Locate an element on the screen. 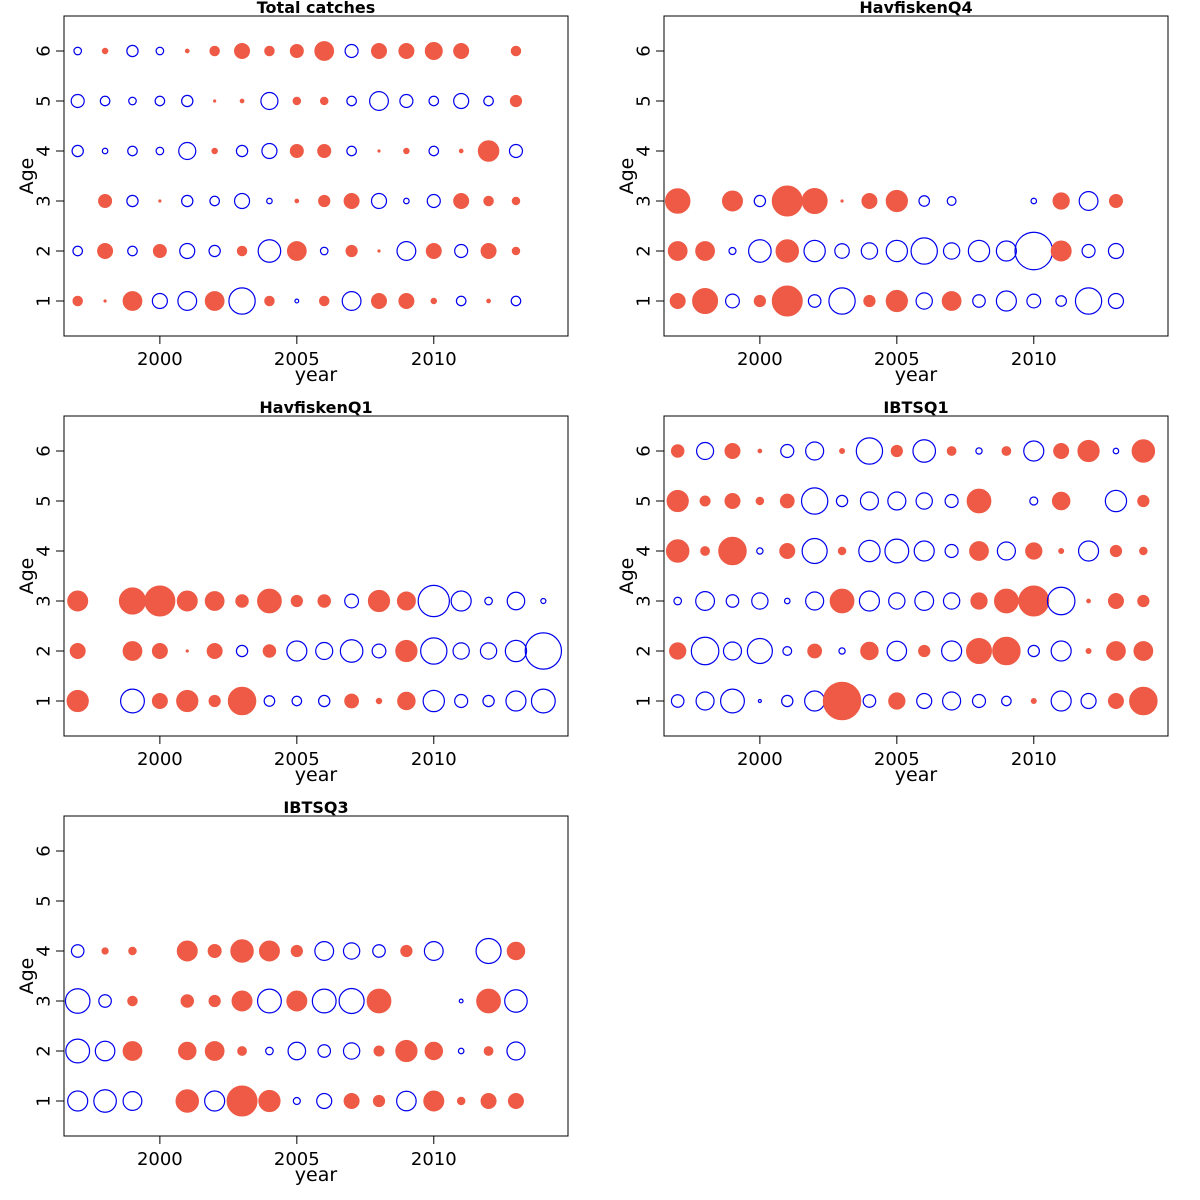 The height and width of the screenshot is (1200, 1200). x-tick-label: 2010 is located at coordinates (434, 1159).